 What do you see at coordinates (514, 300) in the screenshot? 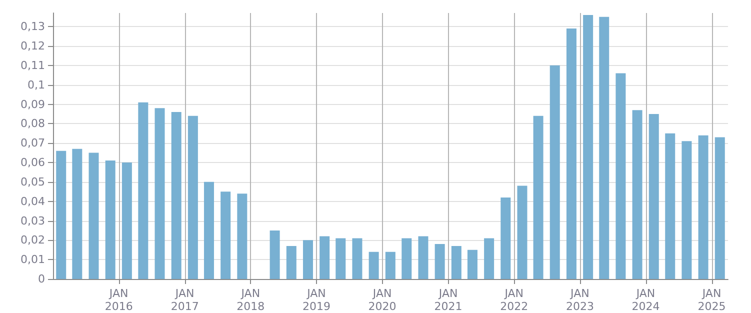
I see `x-tick-label: JAN 2022` at bounding box center [514, 300].